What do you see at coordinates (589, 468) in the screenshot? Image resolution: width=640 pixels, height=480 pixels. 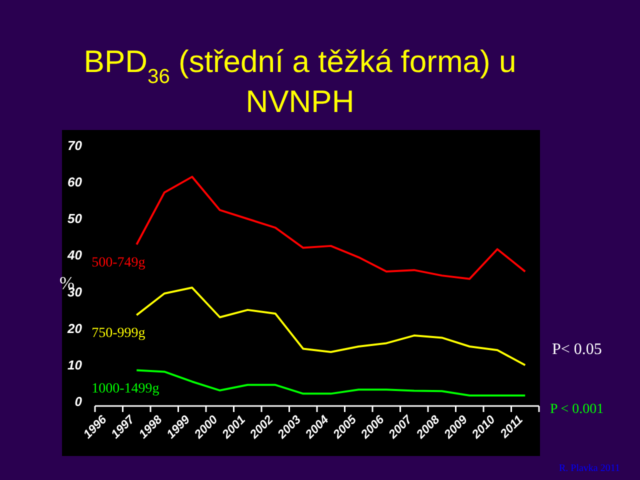 I see `text: R. Plavka 2011` at bounding box center [589, 468].